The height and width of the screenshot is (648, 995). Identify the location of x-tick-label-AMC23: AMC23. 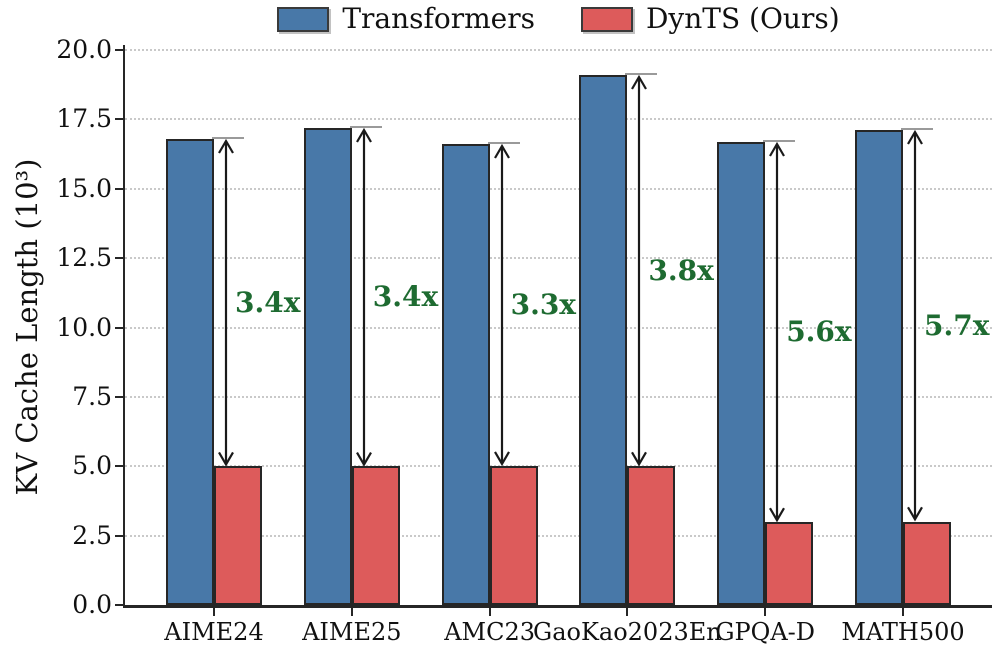
(489, 632).